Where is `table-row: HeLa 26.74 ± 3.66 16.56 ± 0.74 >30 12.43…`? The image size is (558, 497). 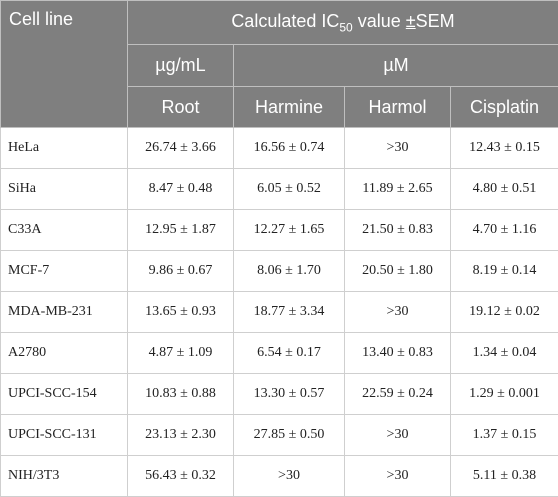
table-row: HeLa 26.74 ± 3.66 16.56 ± 0.74 >30 12.43… is located at coordinates (279, 148).